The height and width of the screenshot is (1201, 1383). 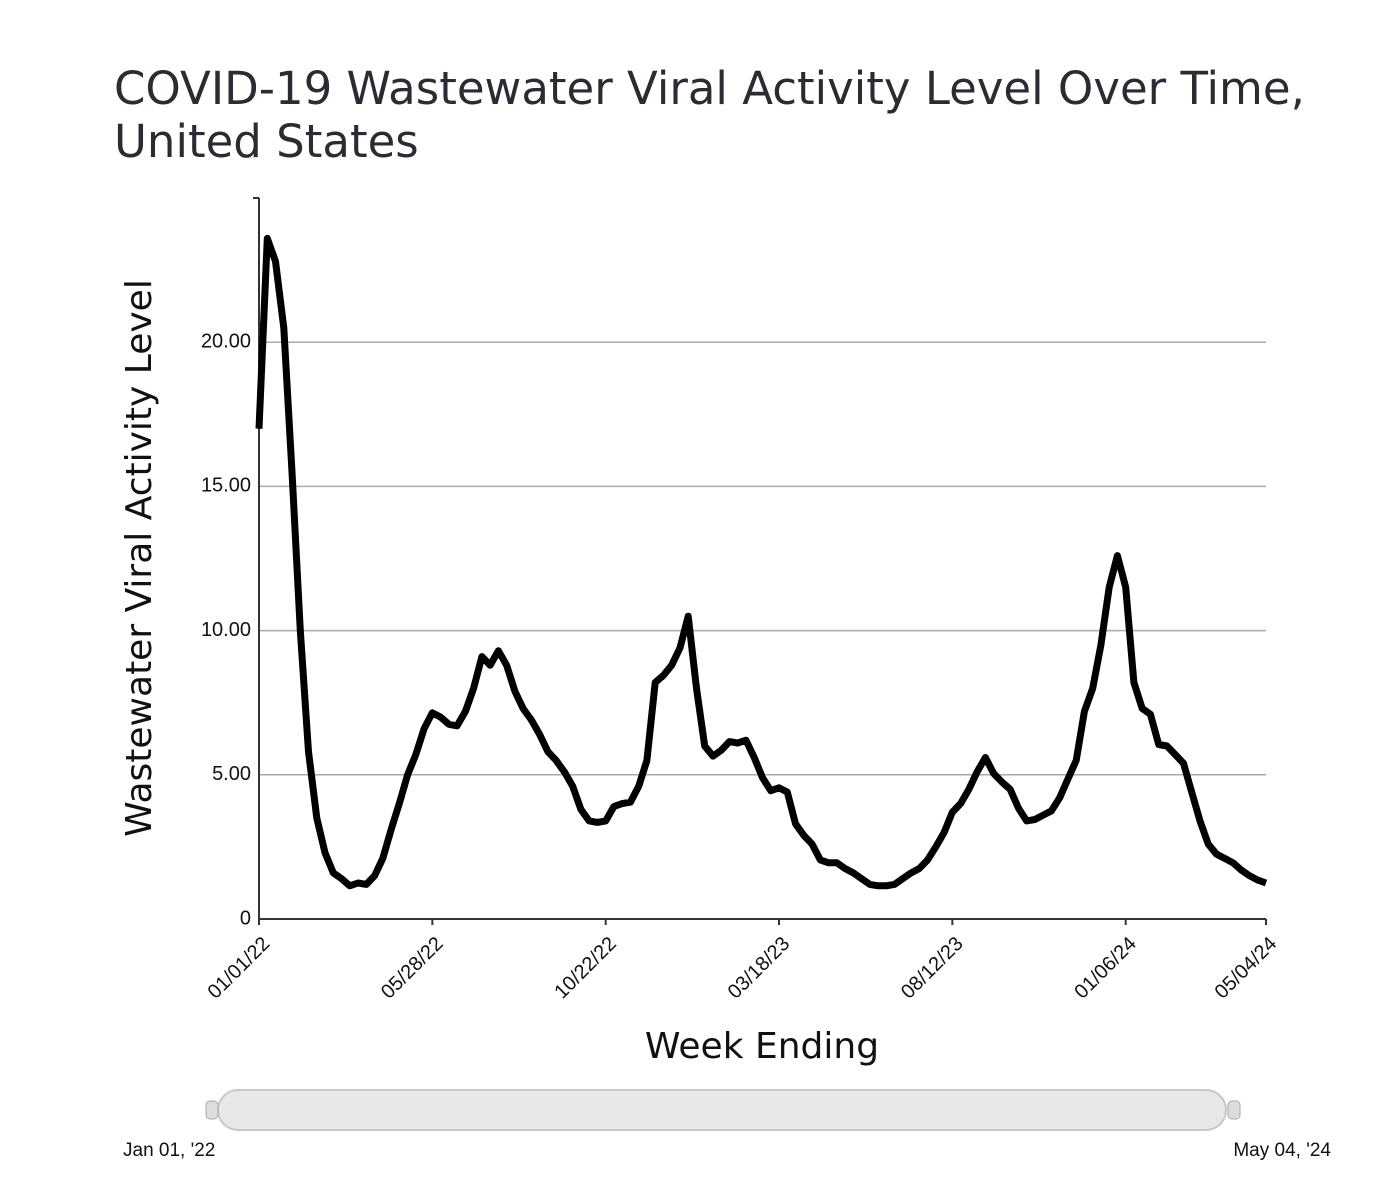 What do you see at coordinates (585, 968) in the screenshot?
I see `x-tick-label: 10/22/22` at bounding box center [585, 968].